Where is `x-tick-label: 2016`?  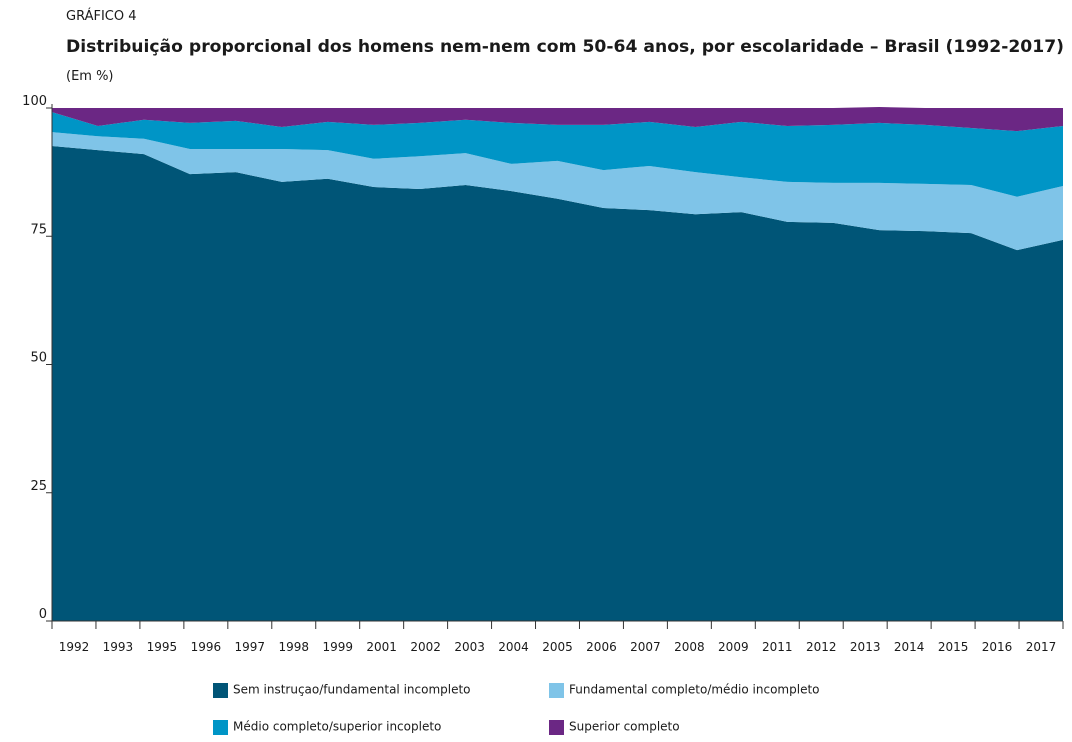
x-tick-label: 2016 is located at coordinates (997, 647).